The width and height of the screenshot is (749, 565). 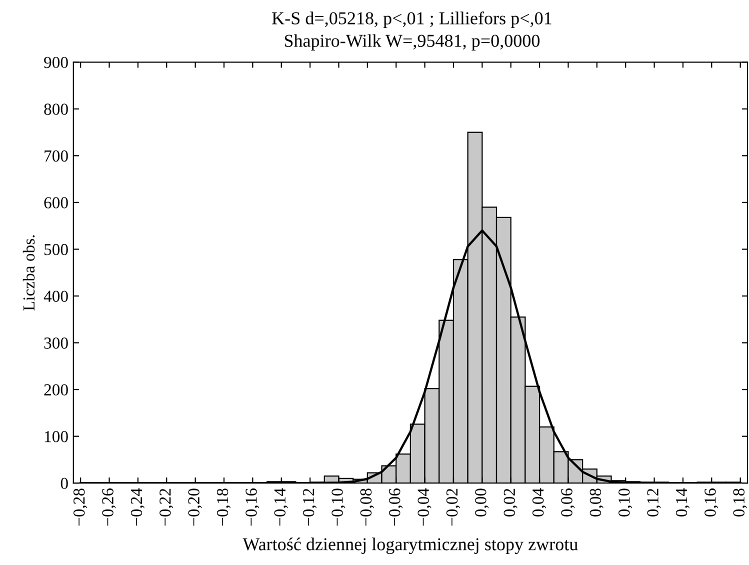 I want to click on x-tick-label: 0,18, so click(x=740, y=502).